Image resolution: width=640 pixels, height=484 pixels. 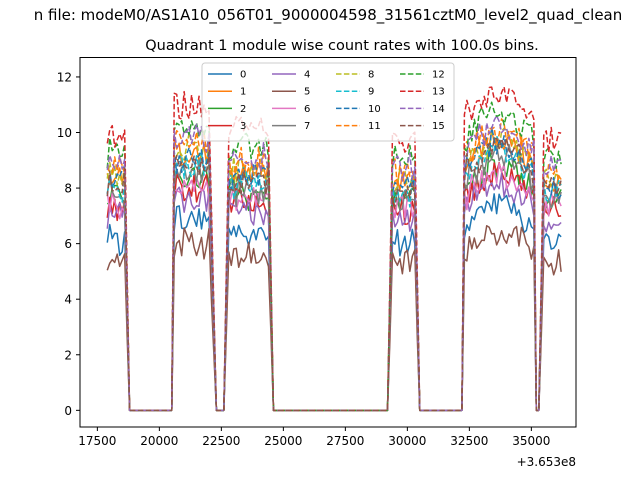 I want to click on legend-label: 0, so click(x=243, y=75).